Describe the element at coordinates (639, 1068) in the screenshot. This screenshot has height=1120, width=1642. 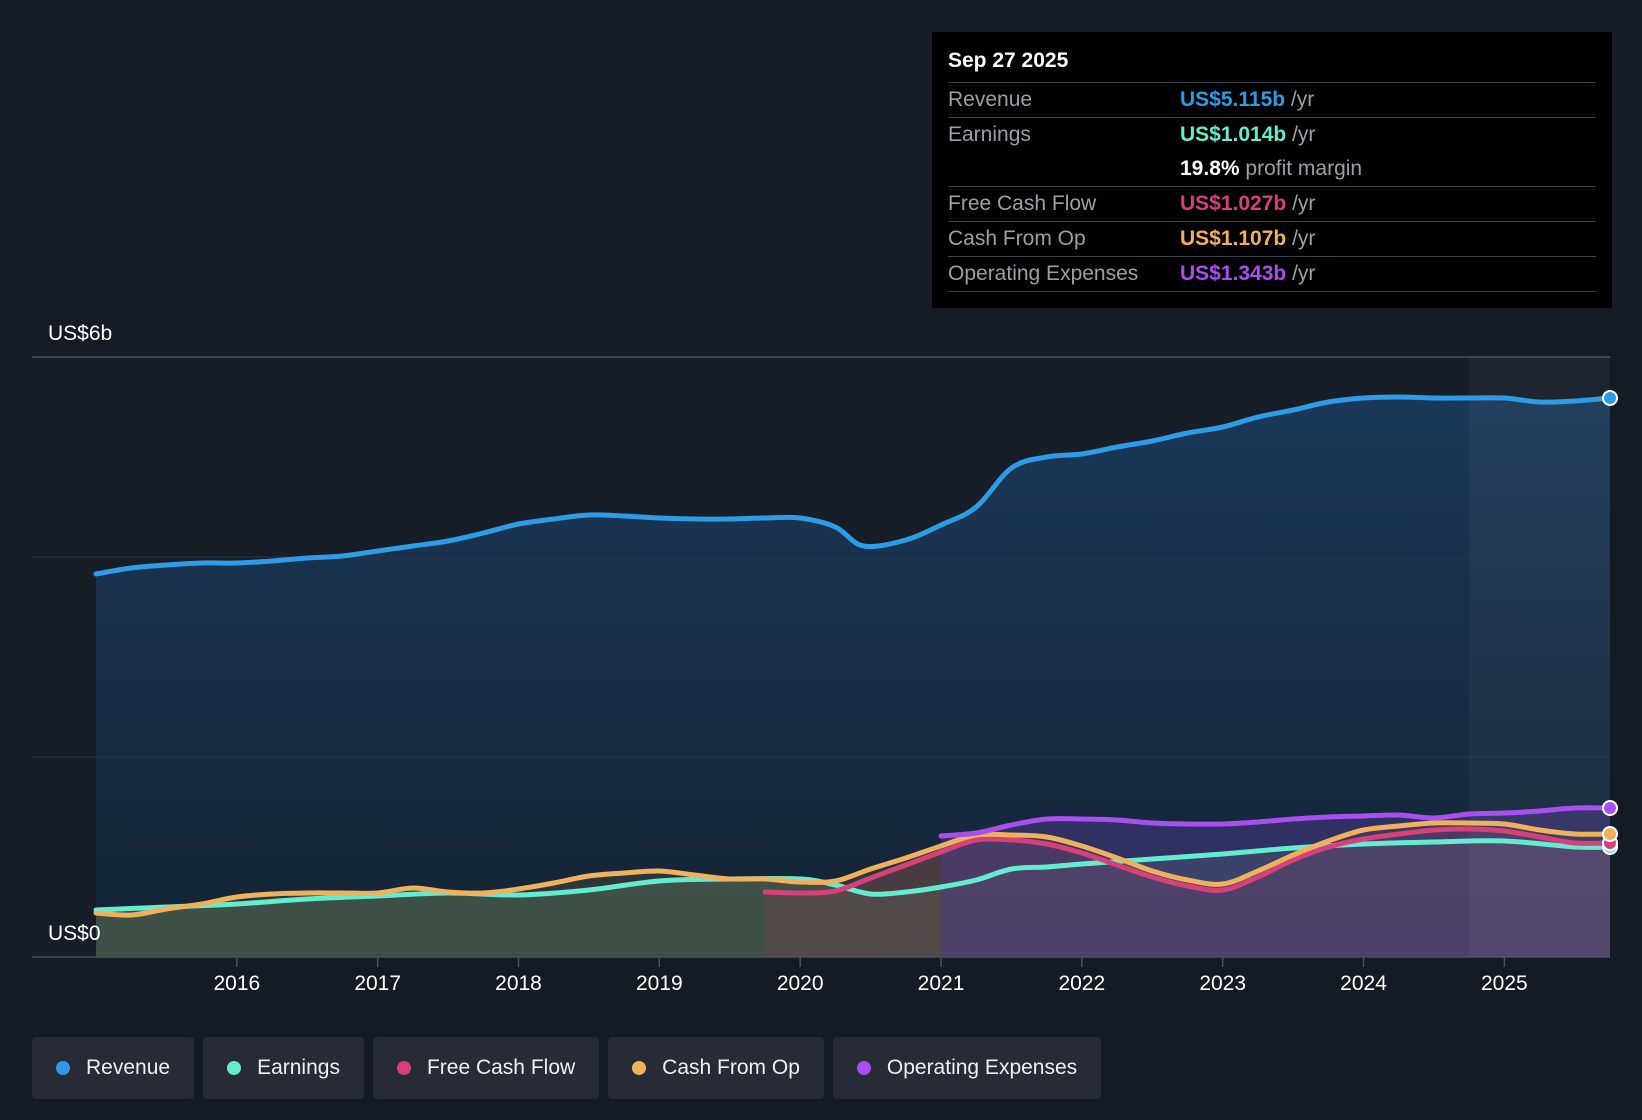
I see `cash-from-op-dot-icon` at that location.